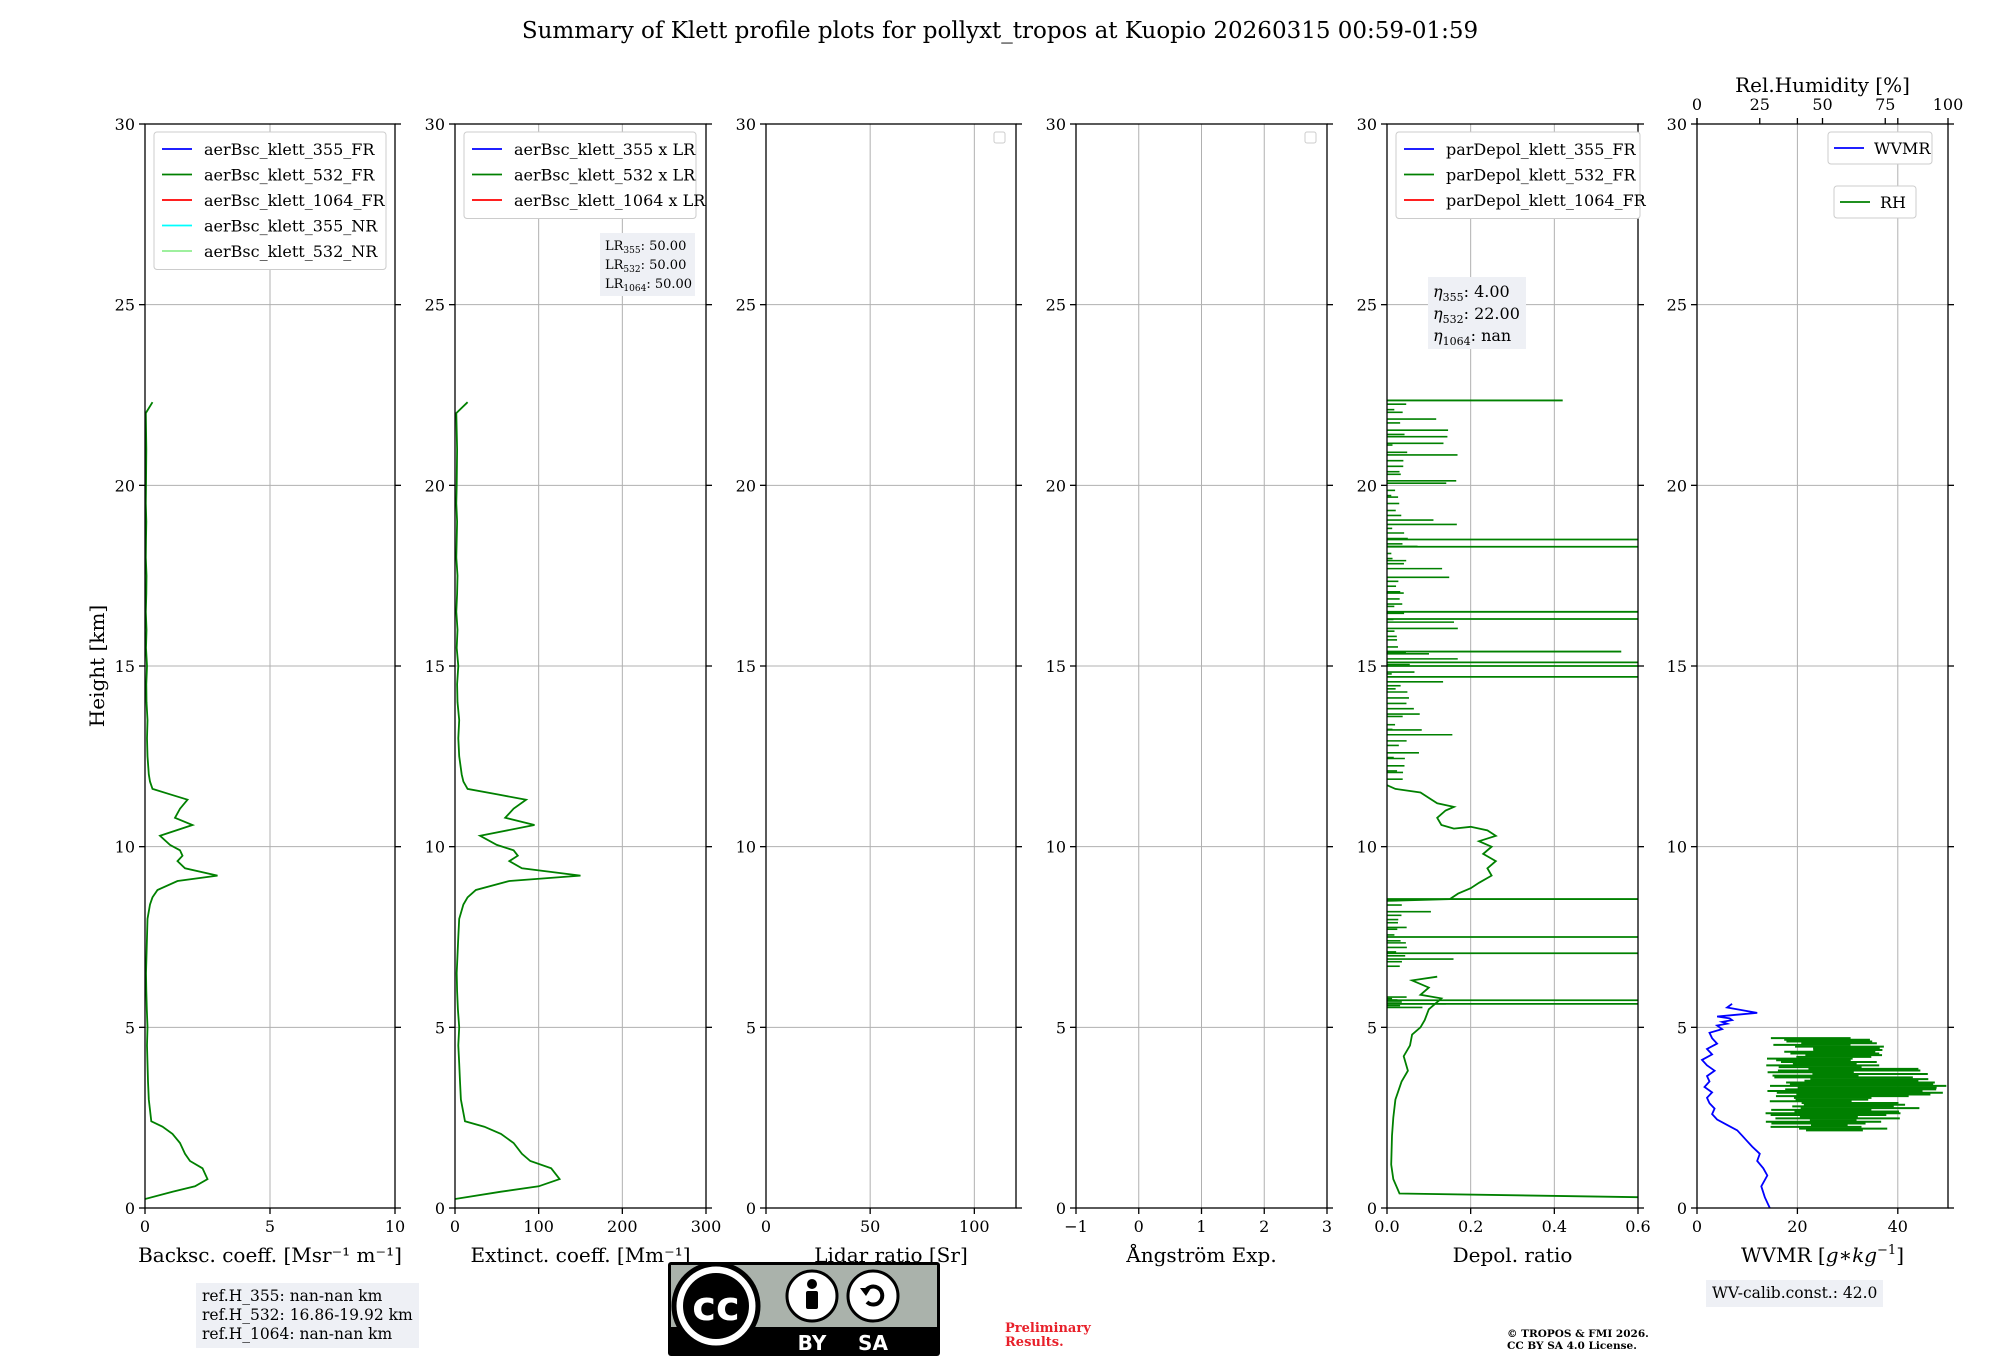 The height and width of the screenshot is (1360, 2000). Describe the element at coordinates (715, 1307) in the screenshot. I see `cc-text: cc` at that location.